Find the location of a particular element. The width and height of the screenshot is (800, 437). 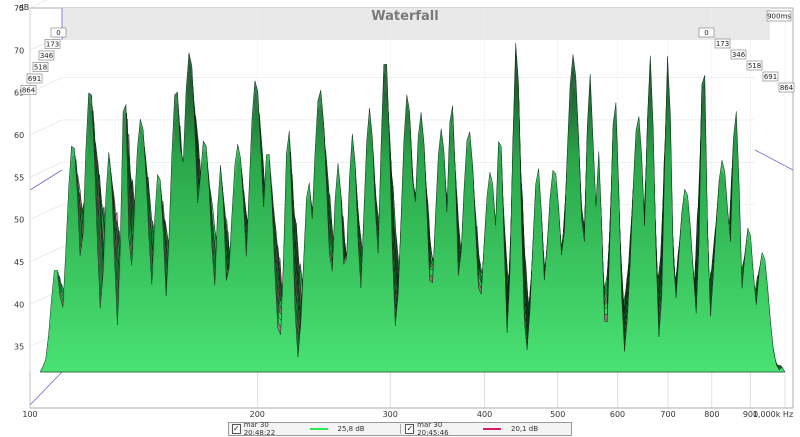

time-tick-left-2: 346 is located at coordinates (46, 55).